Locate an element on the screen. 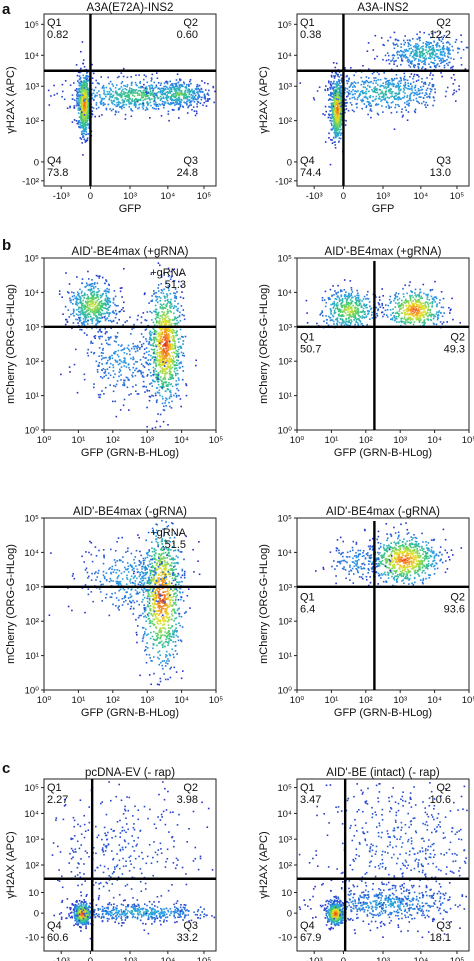 The width and height of the screenshot is (474, 961). quadrant-name: Q2 is located at coordinates (190, 23).